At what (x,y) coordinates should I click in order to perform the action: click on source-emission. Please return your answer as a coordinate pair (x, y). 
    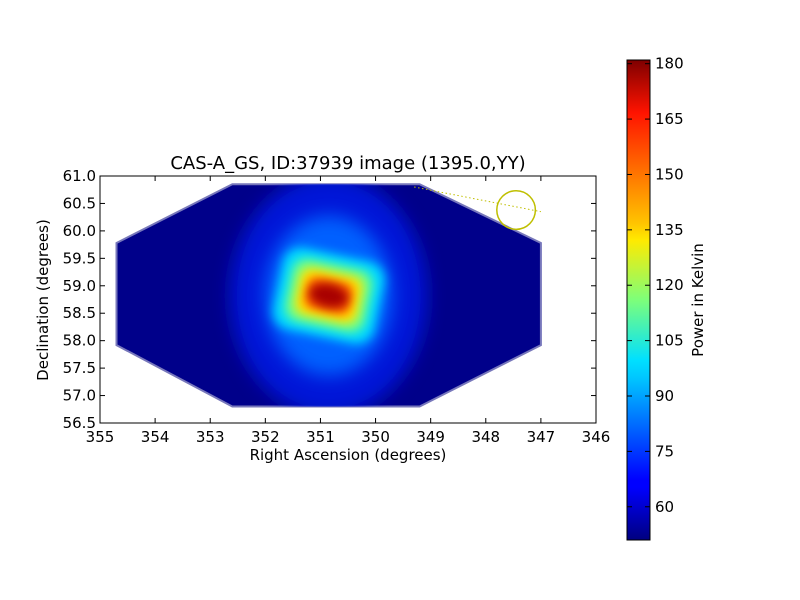
    Looking at the image, I should click on (328, 295).